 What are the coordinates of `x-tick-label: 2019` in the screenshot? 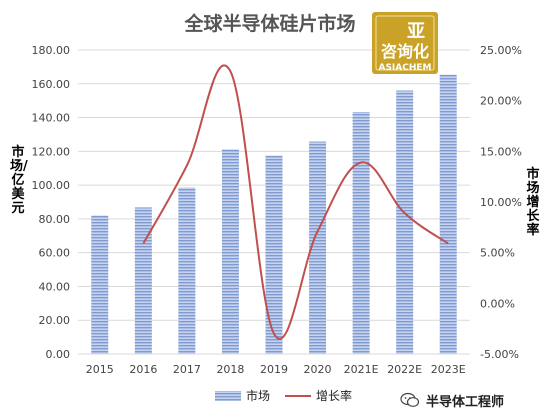 It's located at (274, 369).